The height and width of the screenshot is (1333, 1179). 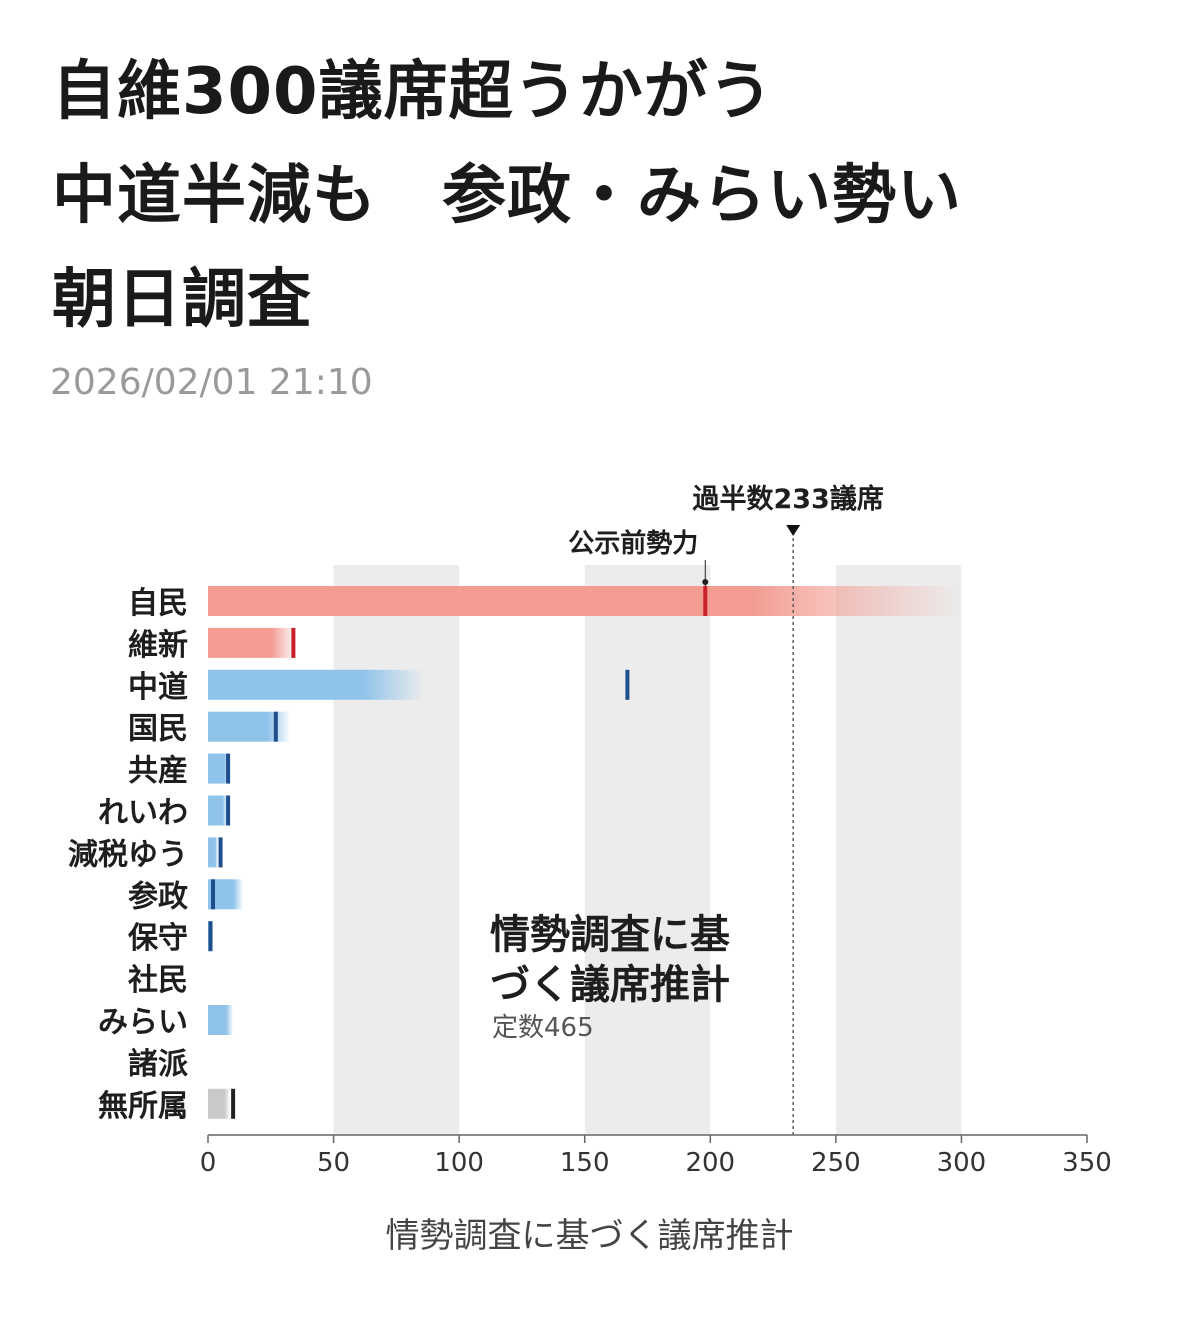 I want to click on title-line-1: 自維300議席超うかがう, so click(x=413, y=92).